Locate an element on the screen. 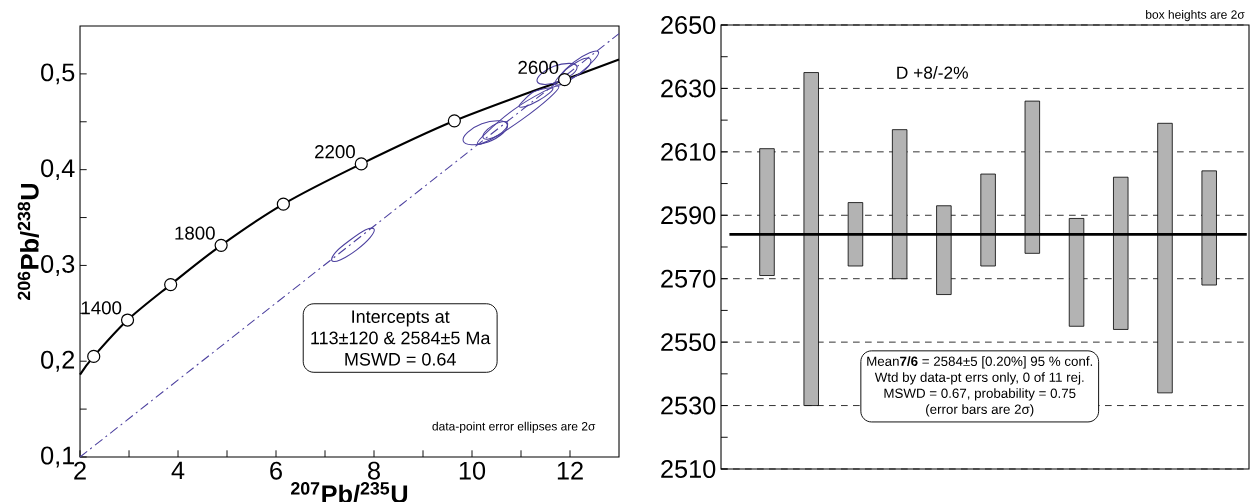 The image size is (1251, 502). annotation: (error bars are 2σ) is located at coordinates (980, 410).